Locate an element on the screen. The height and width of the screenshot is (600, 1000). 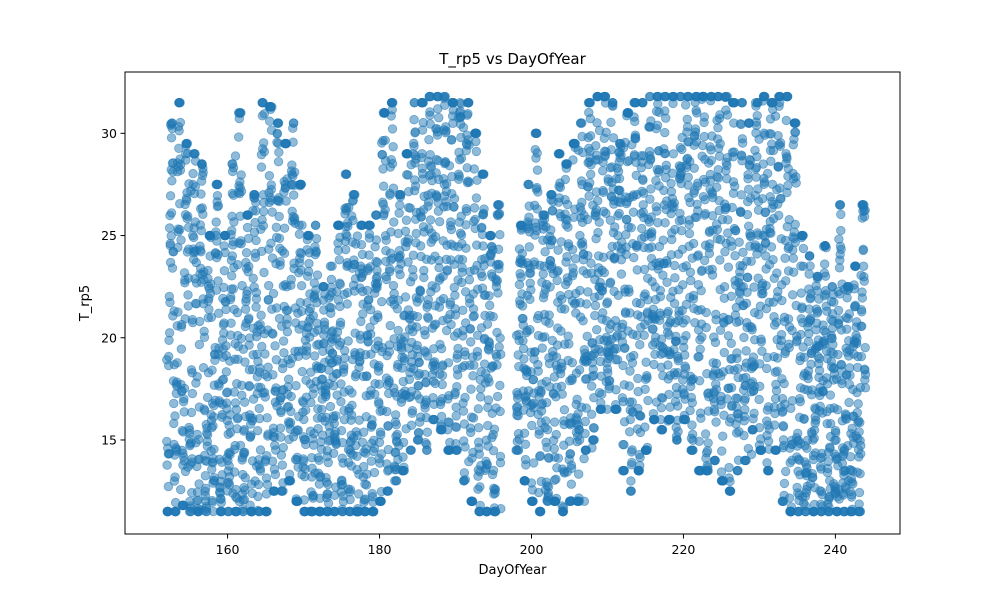
x-tick-label: 240 is located at coordinates (835, 549).